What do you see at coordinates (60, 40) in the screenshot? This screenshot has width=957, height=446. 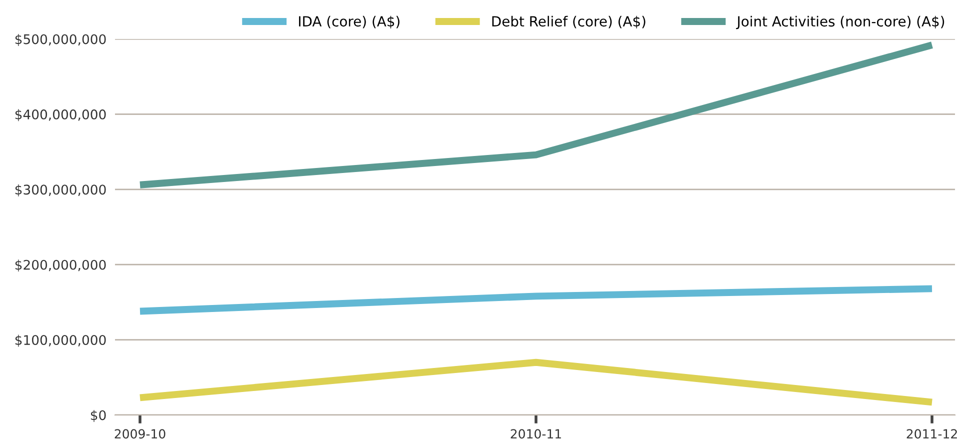 I see `y-tick-label: $500,000,000` at bounding box center [60, 40].